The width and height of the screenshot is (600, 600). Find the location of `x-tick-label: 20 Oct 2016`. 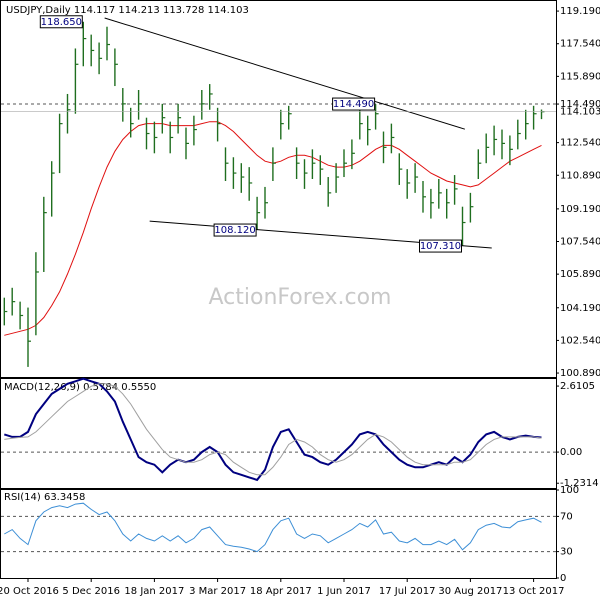

x-tick-label: 20 Oct 2016 is located at coordinates (29, 591).